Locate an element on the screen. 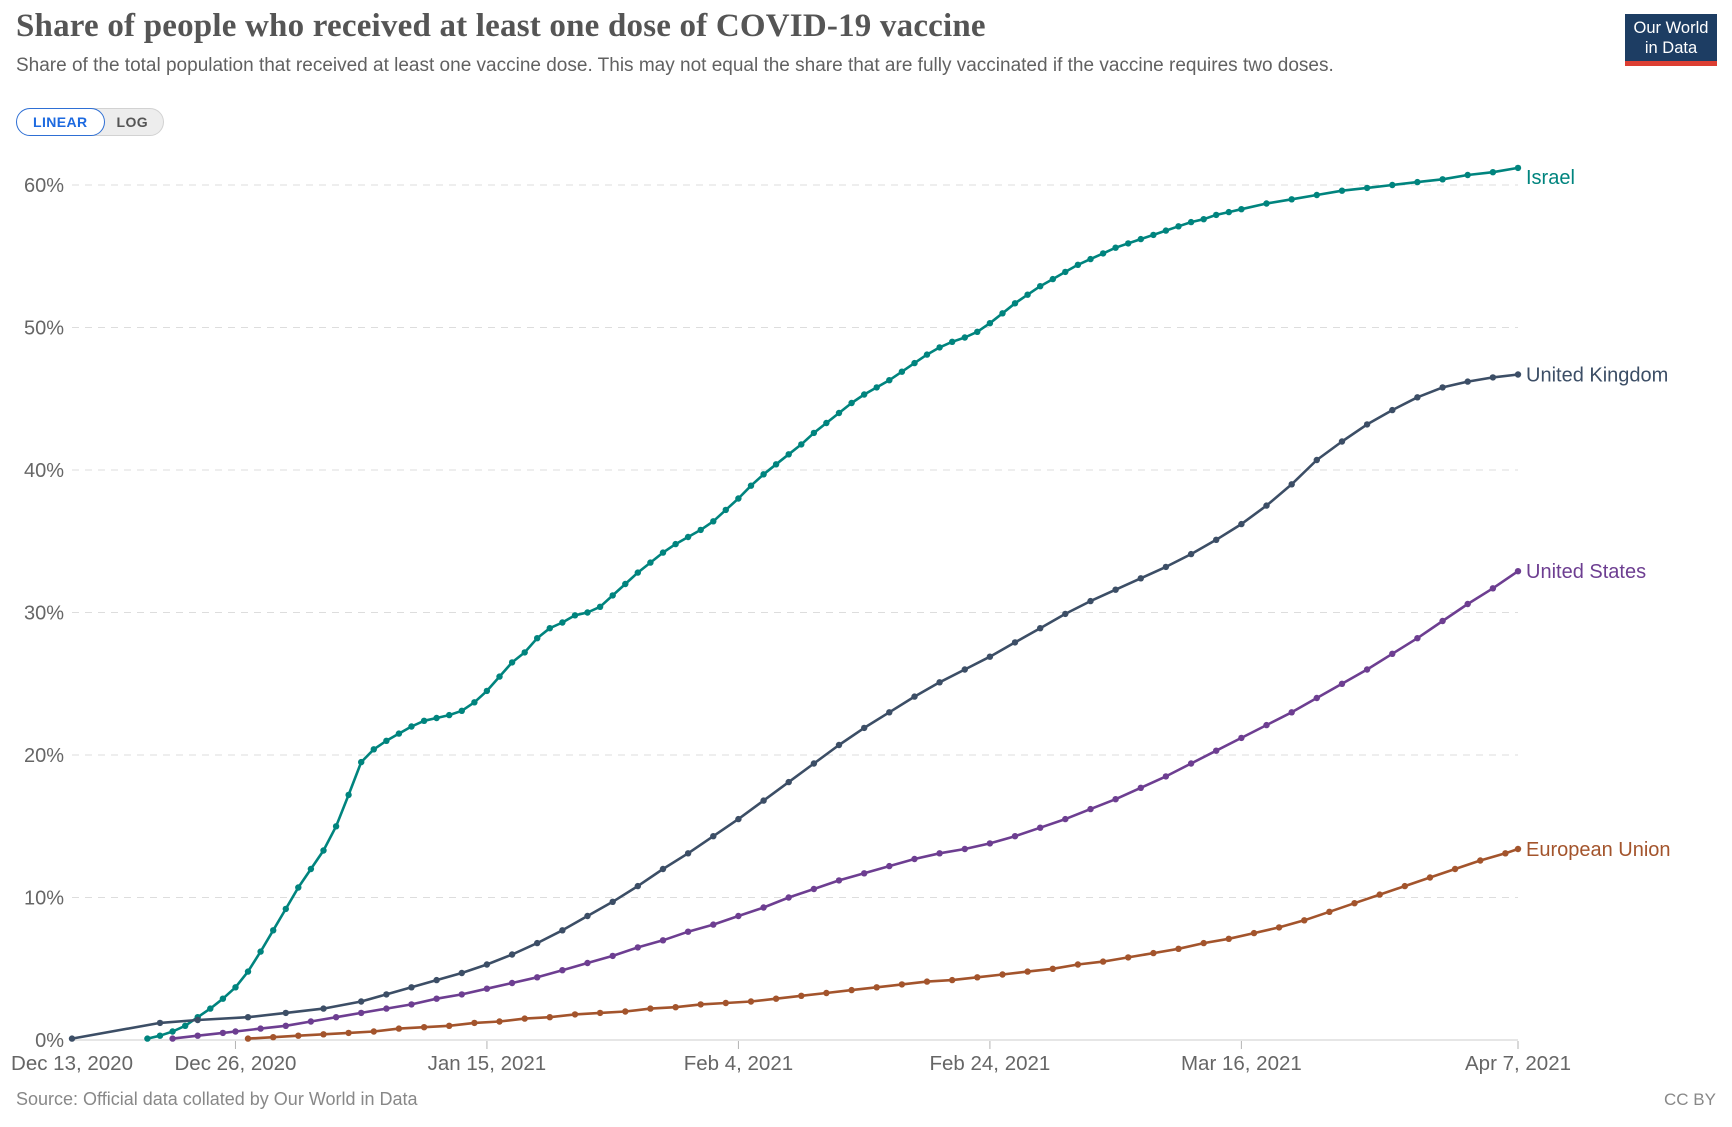  y-tick-label-50: 50% is located at coordinates (44, 329).